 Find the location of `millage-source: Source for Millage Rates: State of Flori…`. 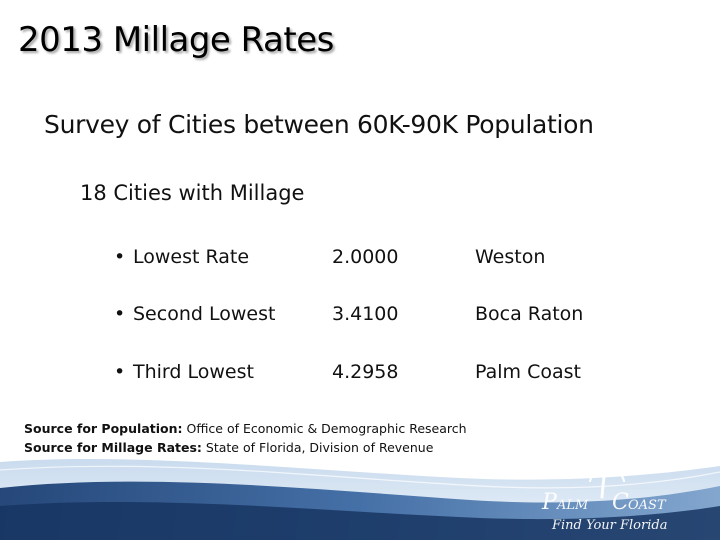

millage-source: Source for Millage Rates: State of Flori… is located at coordinates (245, 447).